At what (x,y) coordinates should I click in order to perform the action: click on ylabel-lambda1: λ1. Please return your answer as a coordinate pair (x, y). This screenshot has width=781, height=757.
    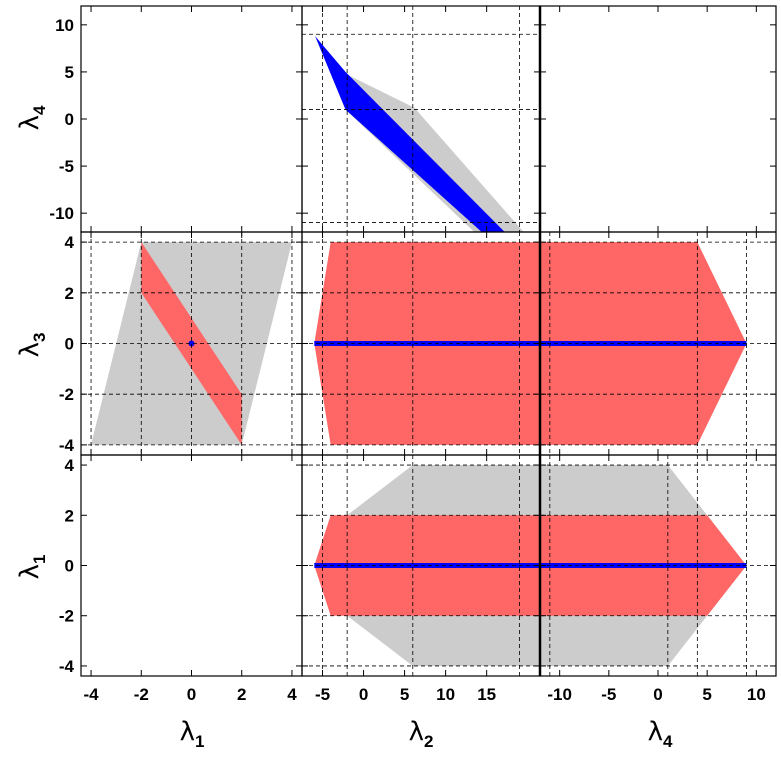
    Looking at the image, I should click on (32, 567).